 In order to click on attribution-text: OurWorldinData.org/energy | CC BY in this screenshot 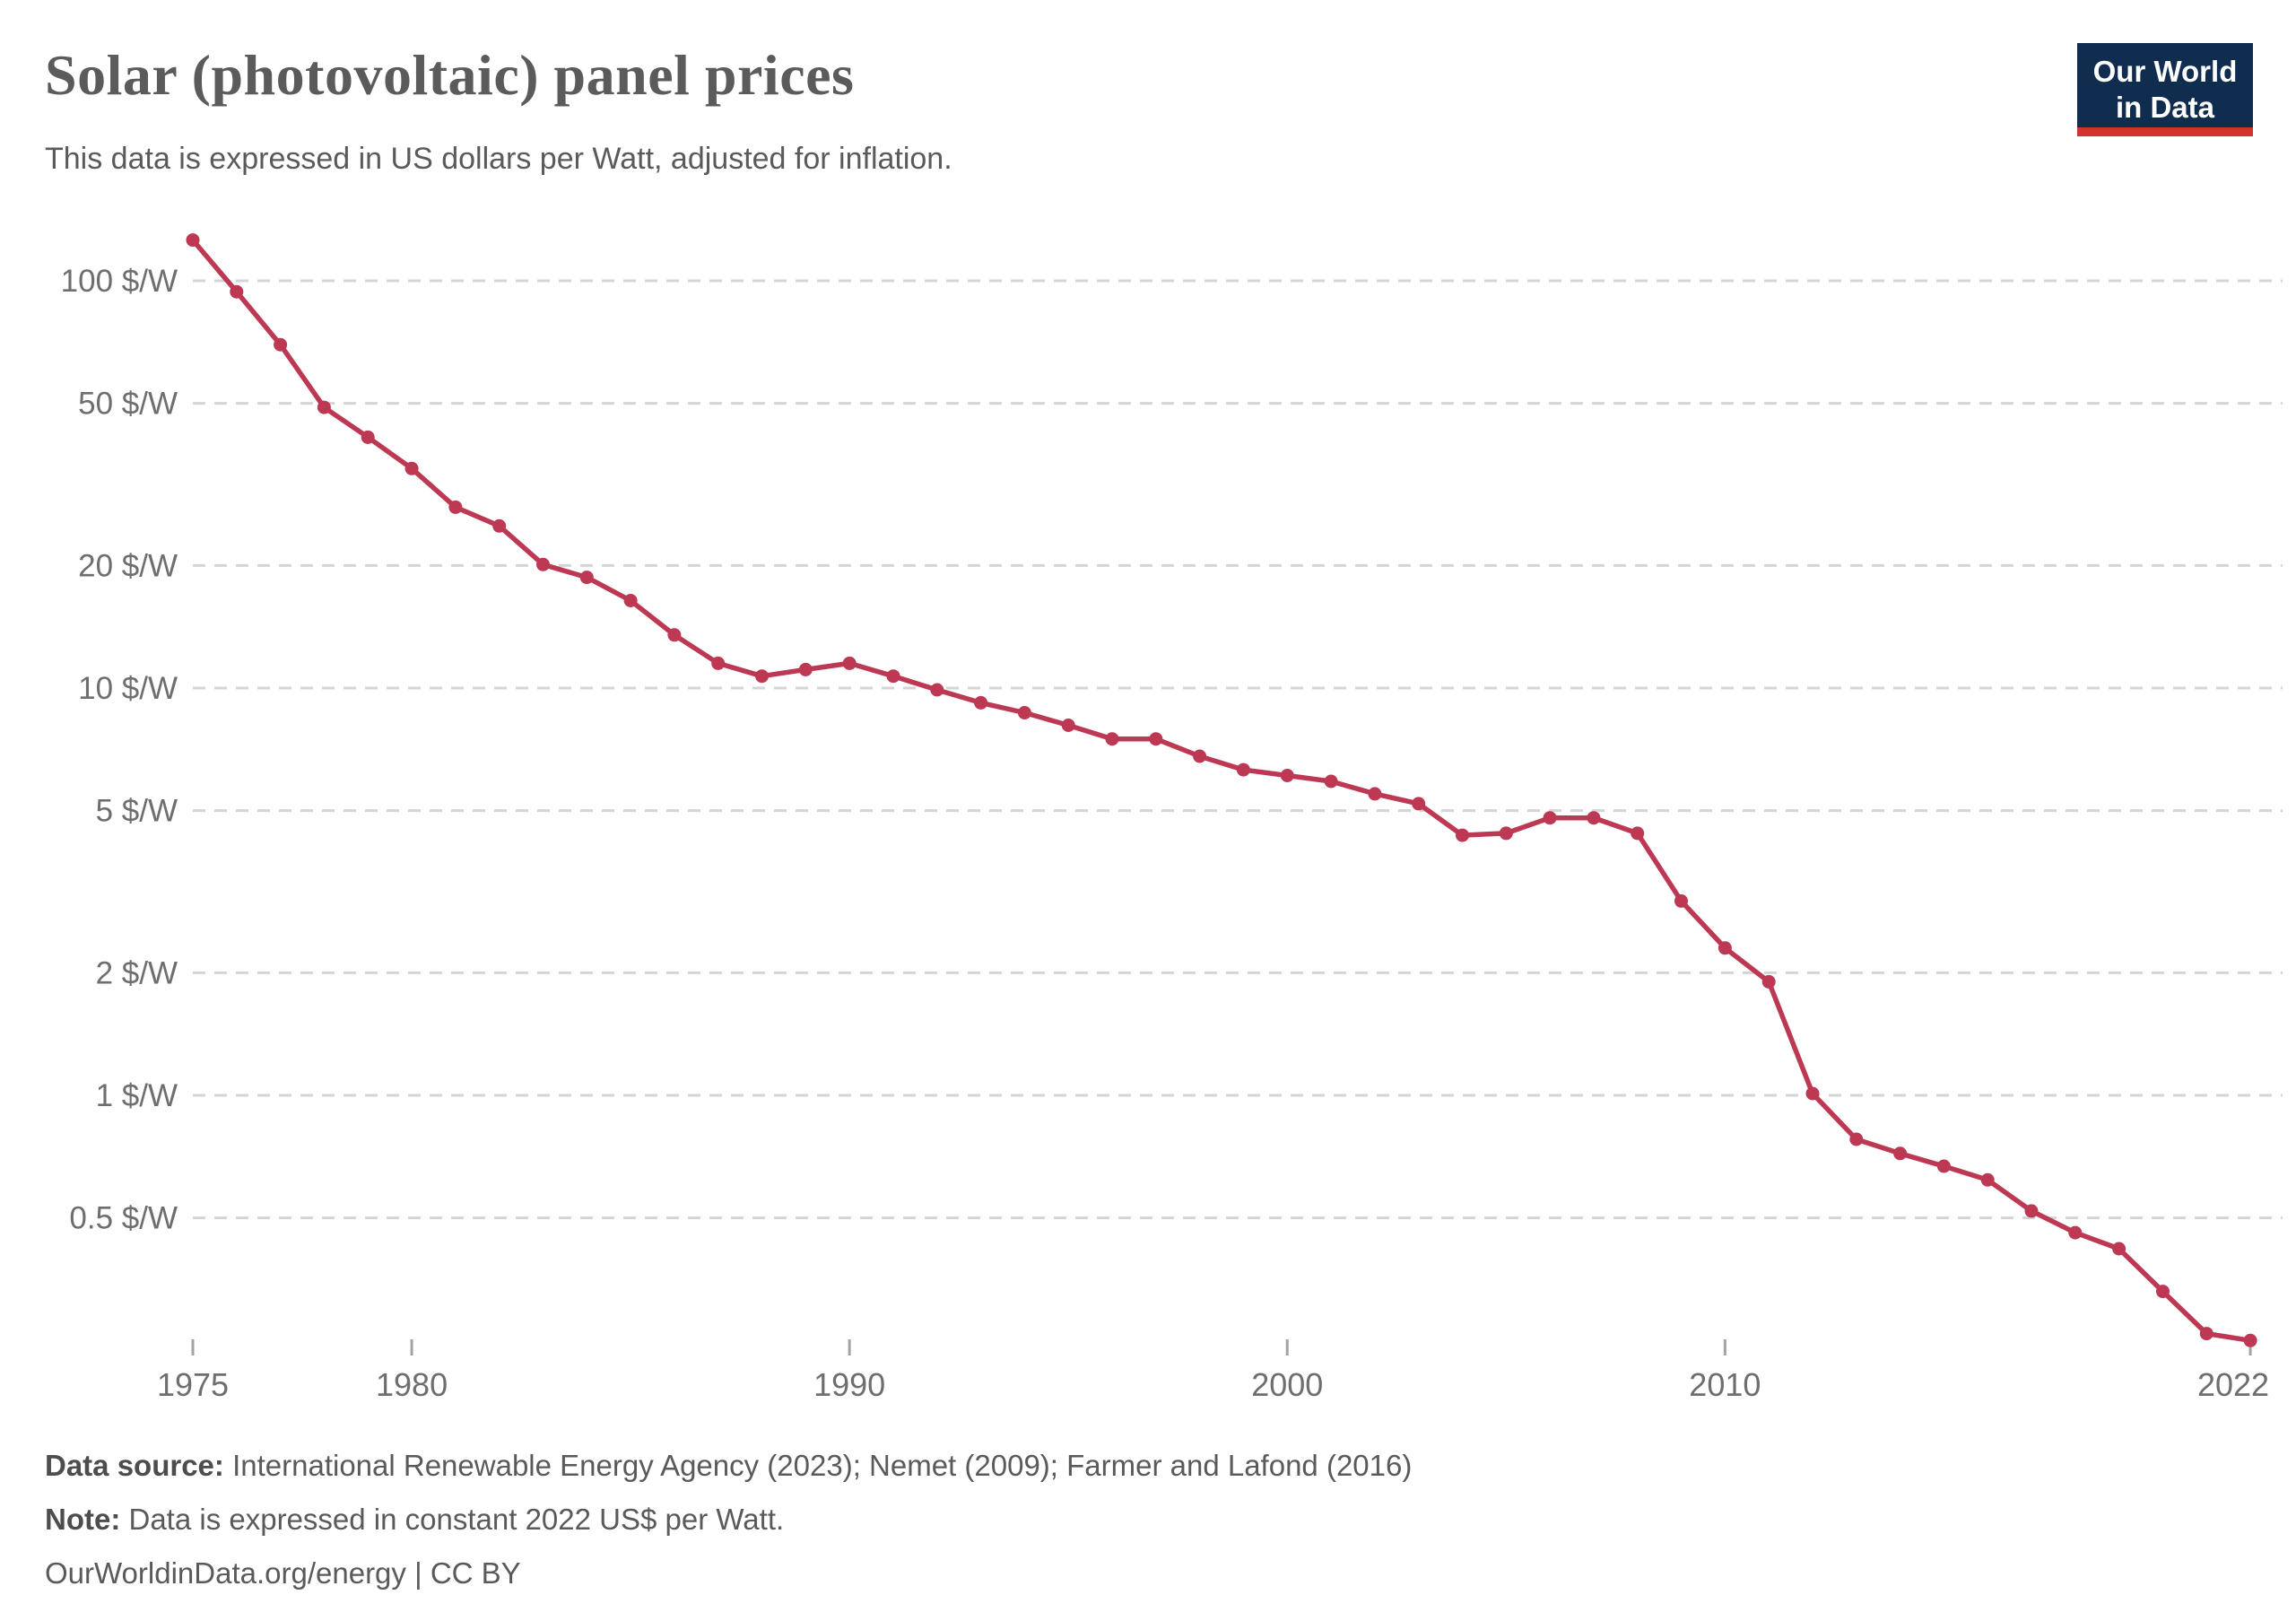, I will do `click(283, 1573)`.